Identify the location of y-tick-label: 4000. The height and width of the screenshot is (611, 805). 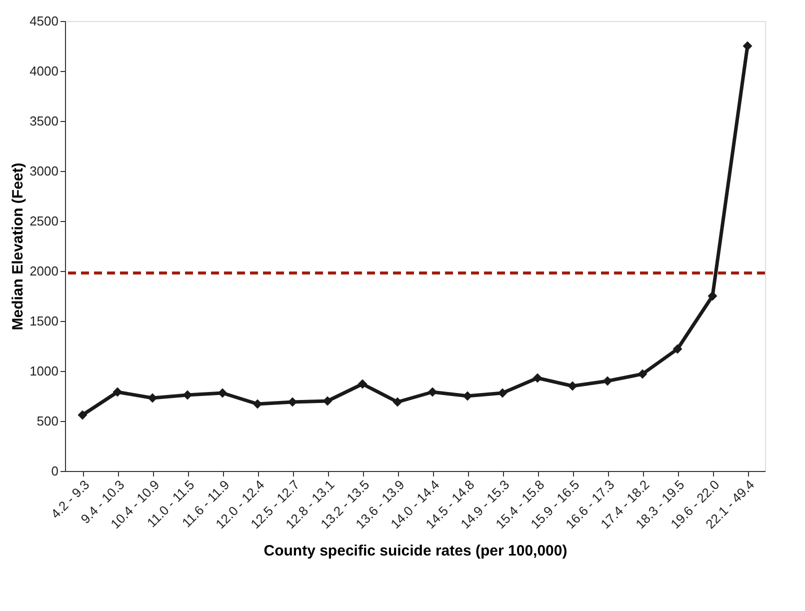
(44, 71).